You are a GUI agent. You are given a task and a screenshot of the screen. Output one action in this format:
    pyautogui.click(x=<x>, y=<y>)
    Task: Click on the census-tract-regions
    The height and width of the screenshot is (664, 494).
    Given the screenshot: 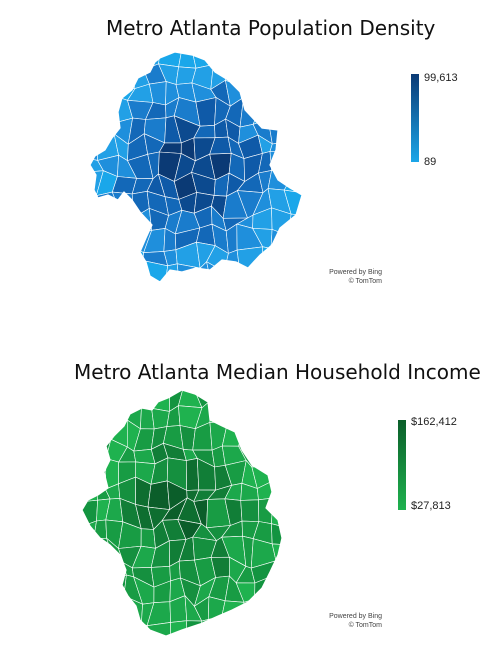 What is the action you would take?
    pyautogui.click(x=196, y=167)
    